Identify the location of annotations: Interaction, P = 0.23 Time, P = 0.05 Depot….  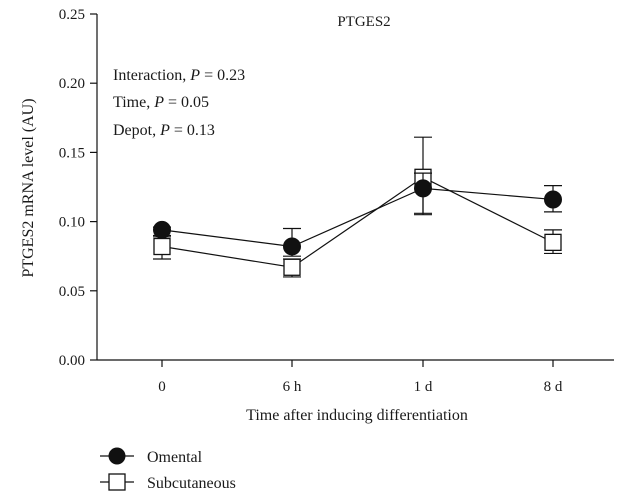
(179, 103).